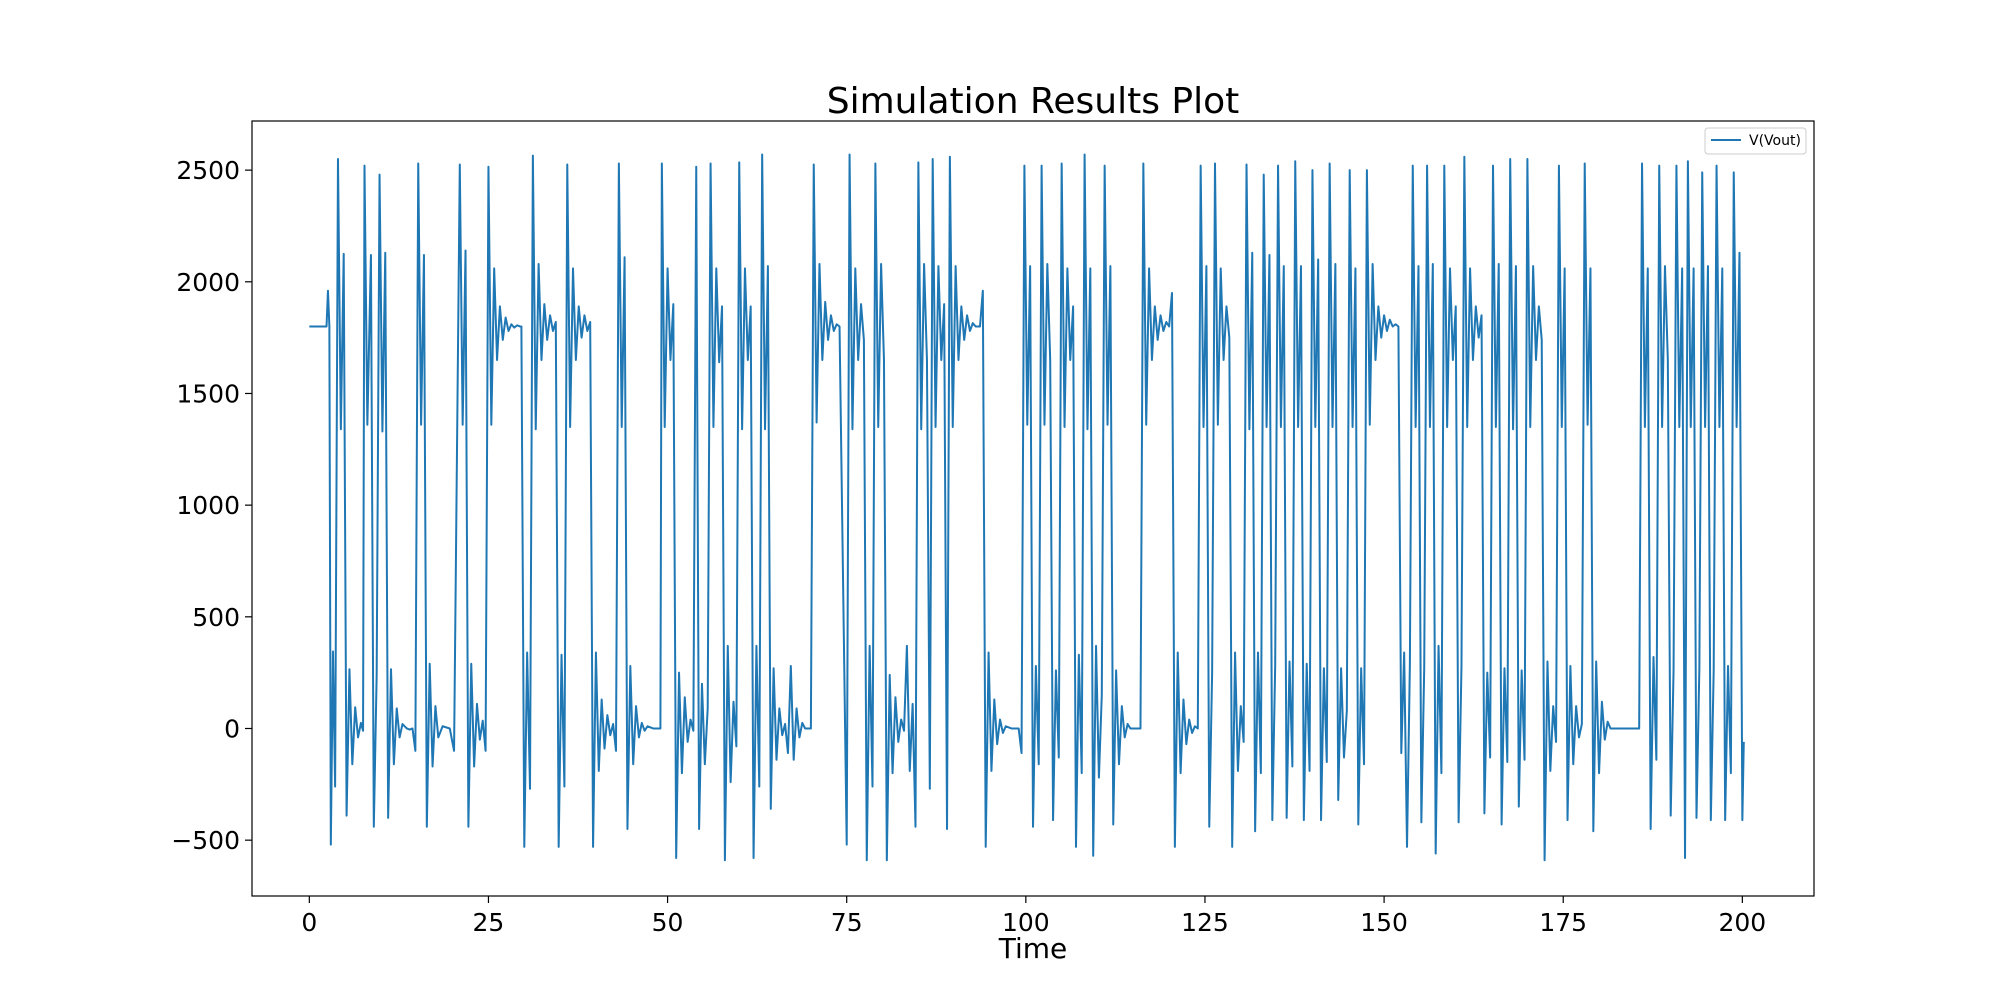  Describe the element at coordinates (1205, 922) in the screenshot. I see `x-tick-label: 125` at that location.